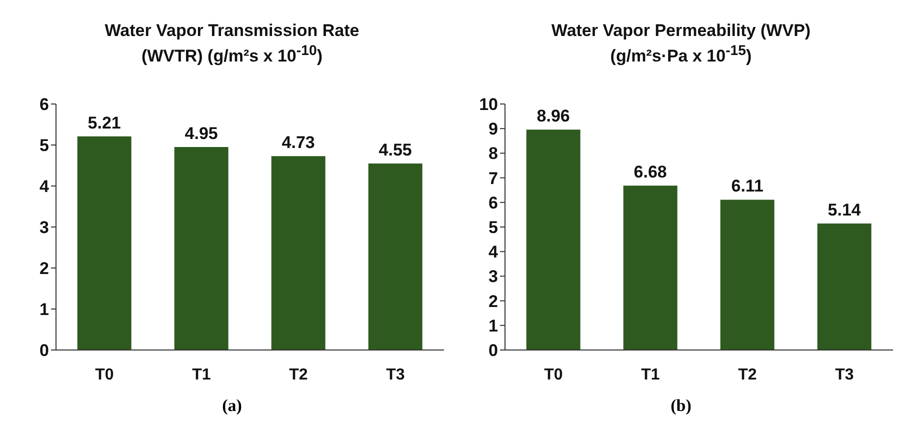 The width and height of the screenshot is (913, 434). What do you see at coordinates (845, 210) in the screenshot?
I see `data-label: 5.14` at bounding box center [845, 210].